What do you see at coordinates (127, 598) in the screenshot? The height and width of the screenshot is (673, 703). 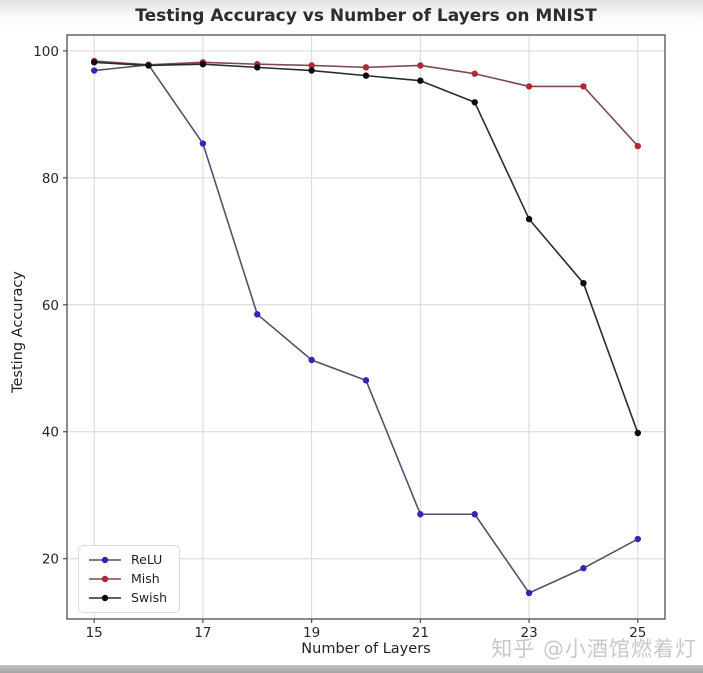 I see `legend-item-swish: Swish` at bounding box center [127, 598].